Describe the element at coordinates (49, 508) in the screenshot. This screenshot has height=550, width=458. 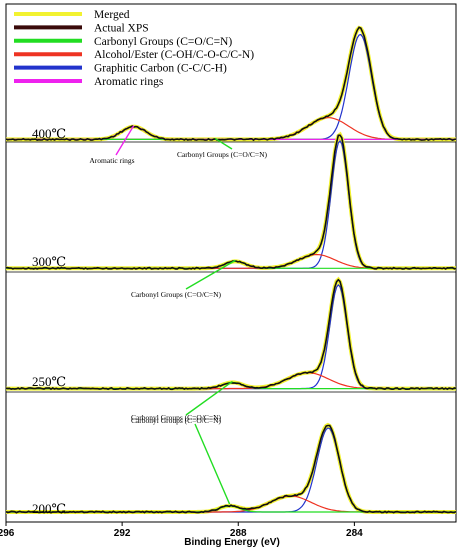
I see `temperature-label: 200℃` at that location.